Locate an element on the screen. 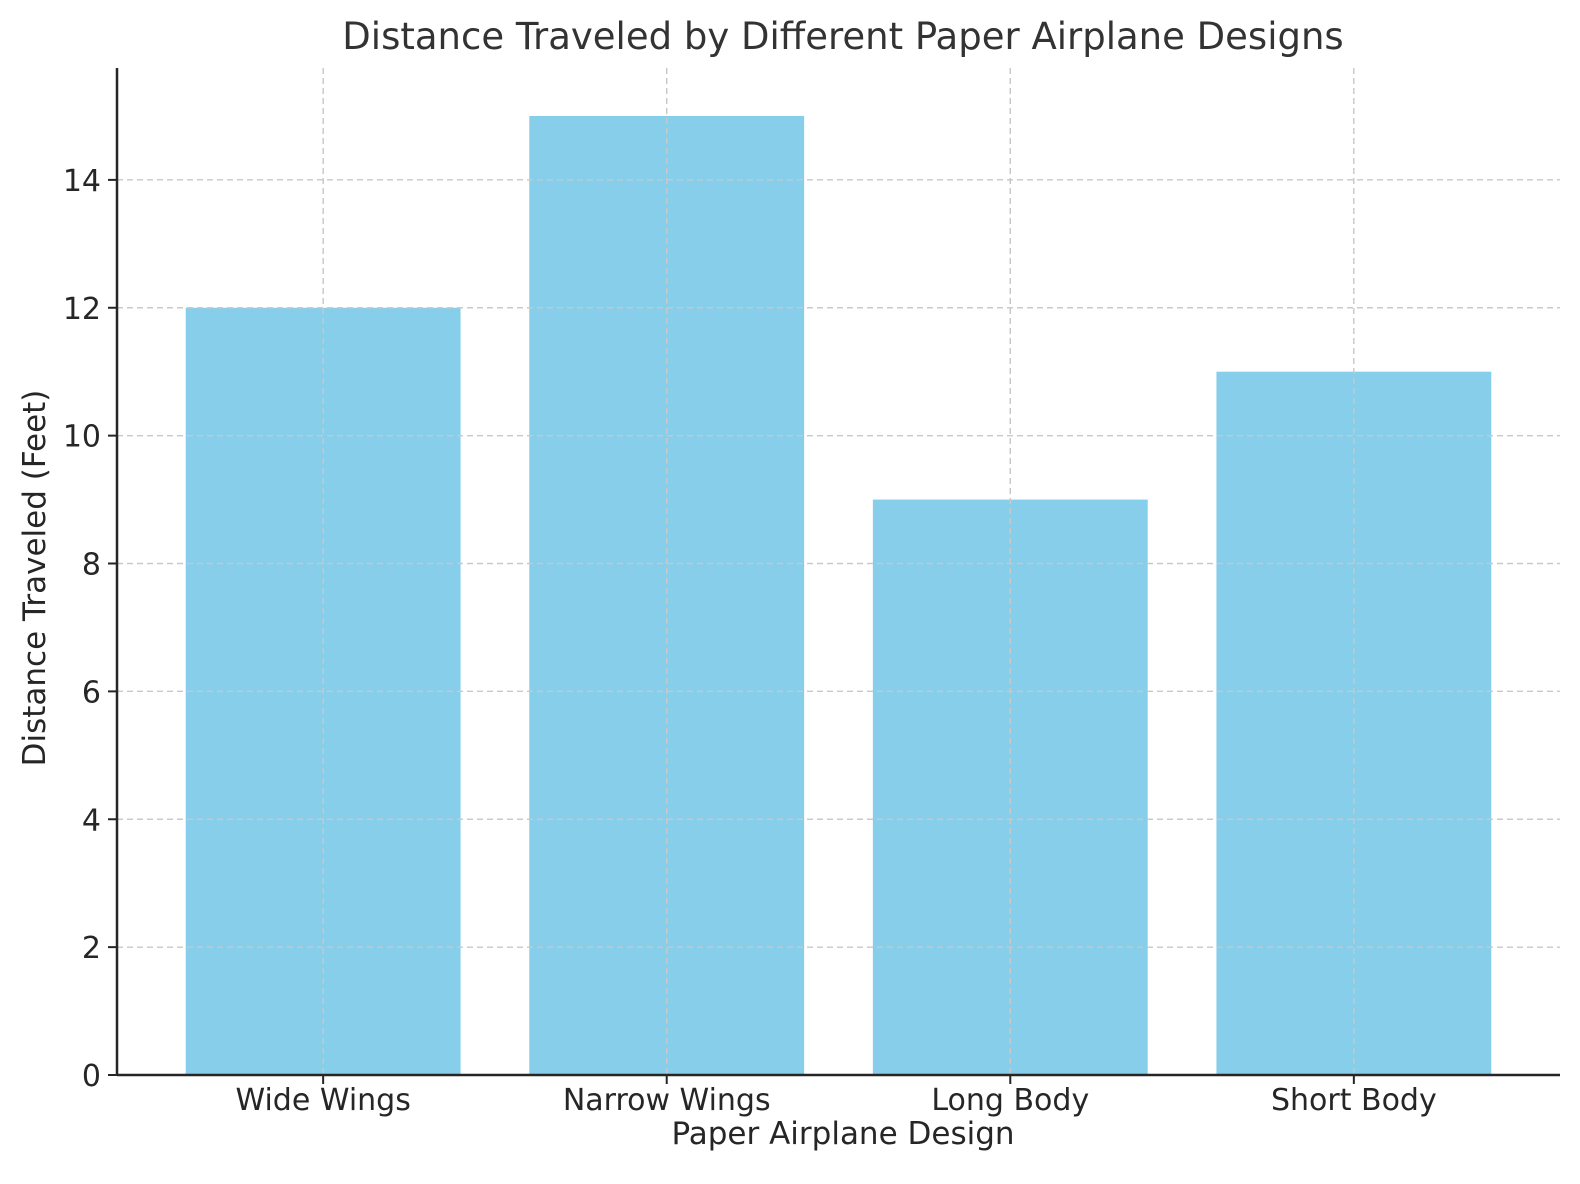 The height and width of the screenshot is (1184, 1580). x-tick-label: Narrow Wings is located at coordinates (667, 1100).